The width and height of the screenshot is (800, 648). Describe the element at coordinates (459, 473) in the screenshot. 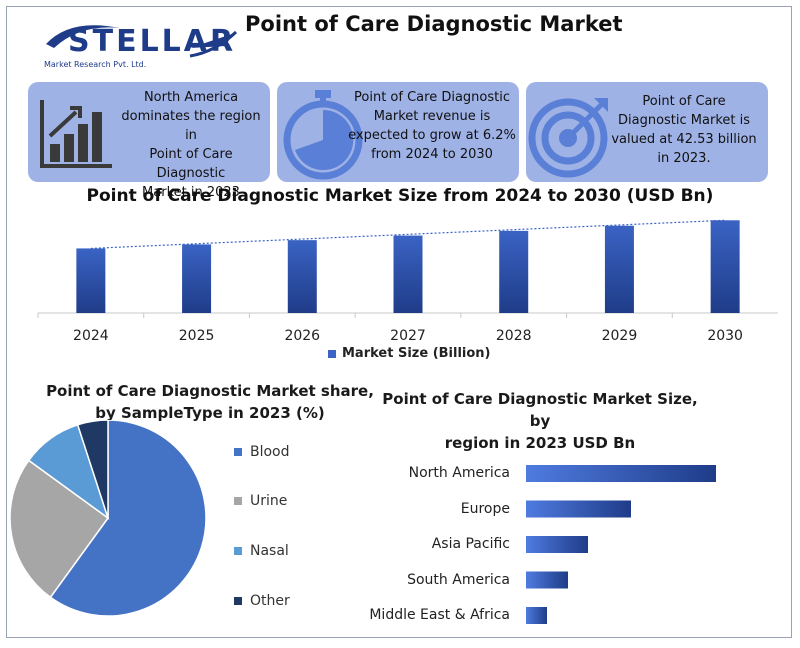

I see `region-label: North America` at that location.